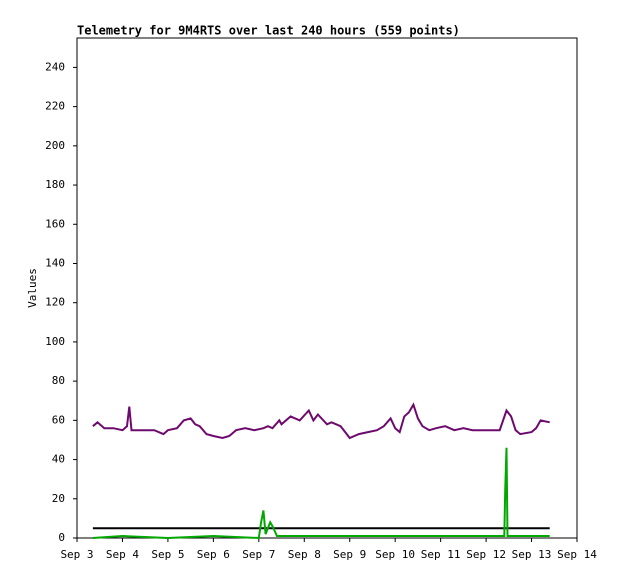 This screenshot has width=618, height=583. What do you see at coordinates (58, 498) in the screenshot?
I see `y-tick-label: 20` at bounding box center [58, 498].